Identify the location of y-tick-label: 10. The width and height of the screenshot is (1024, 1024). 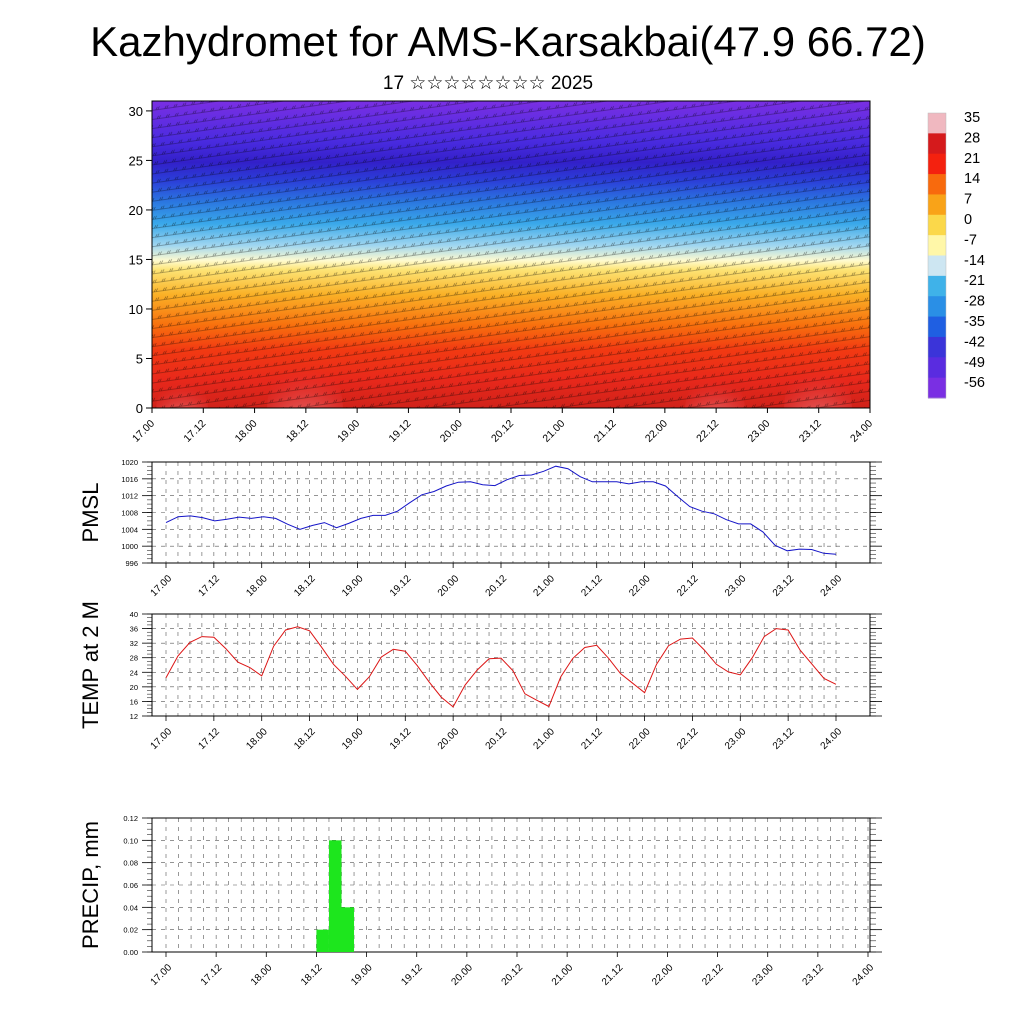
(136, 309).